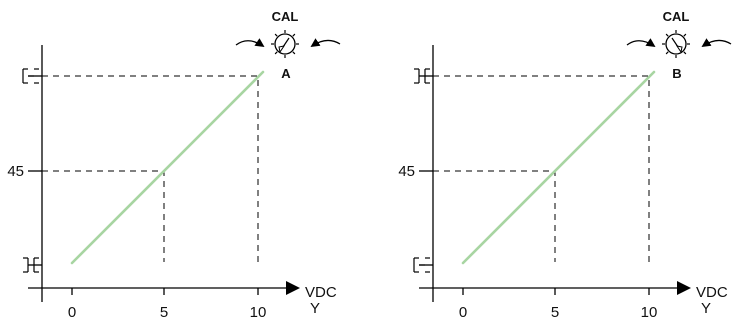  What do you see at coordinates (286, 73) in the screenshot?
I see `dial-label: A` at bounding box center [286, 73].